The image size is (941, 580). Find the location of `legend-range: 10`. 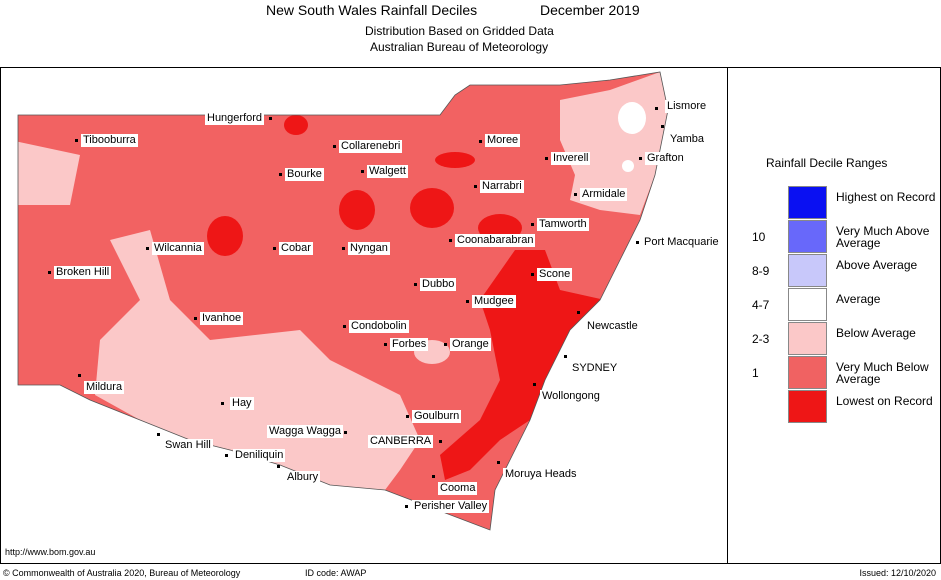

legend-range: 10 is located at coordinates (759, 237).